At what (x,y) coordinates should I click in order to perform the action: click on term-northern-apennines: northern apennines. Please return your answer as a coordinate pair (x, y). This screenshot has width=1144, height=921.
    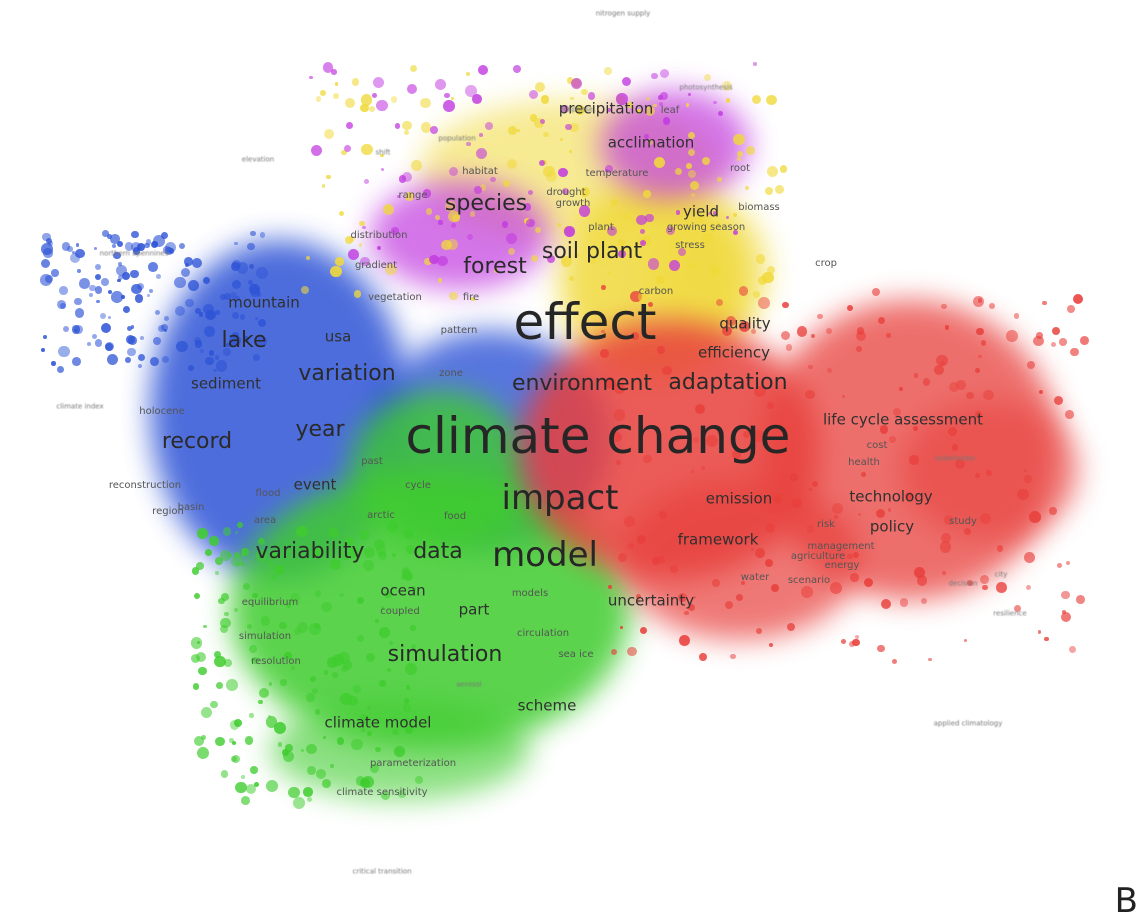
    Looking at the image, I should click on (134, 253).